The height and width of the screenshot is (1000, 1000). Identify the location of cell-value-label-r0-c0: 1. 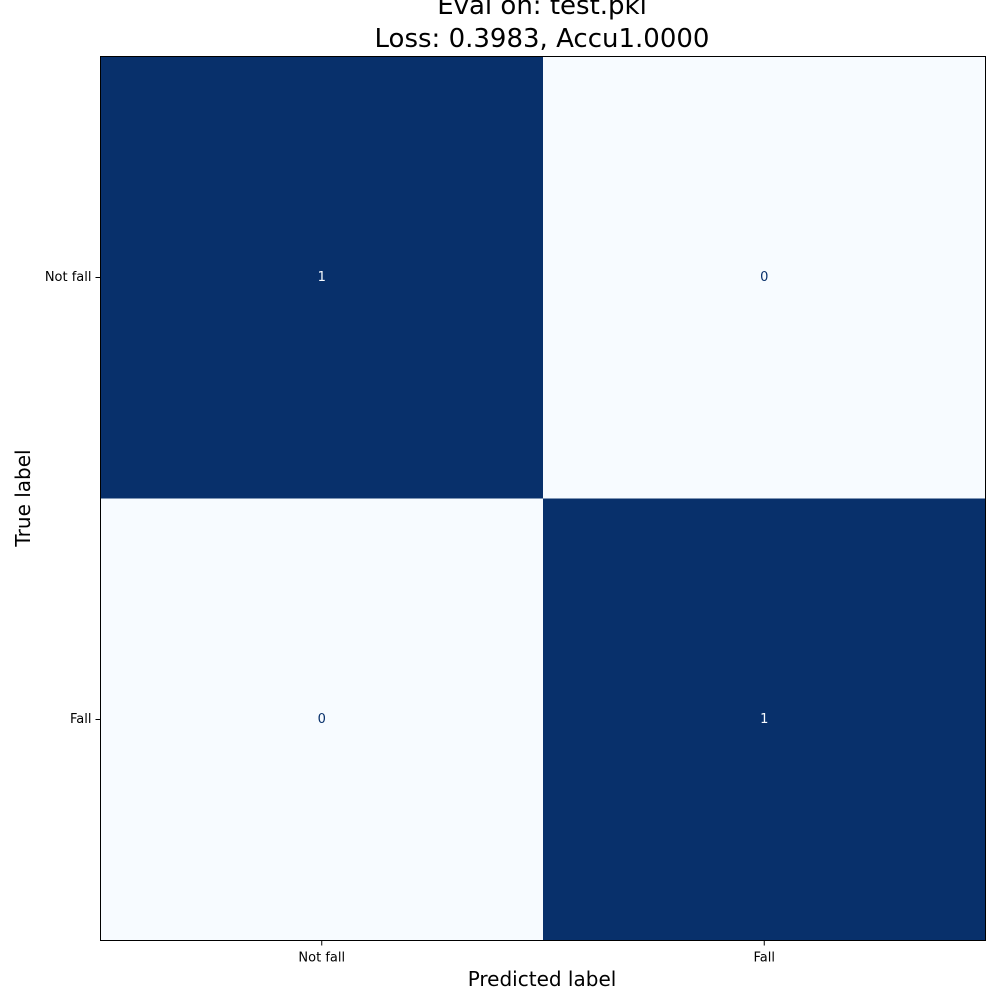
(322, 277).